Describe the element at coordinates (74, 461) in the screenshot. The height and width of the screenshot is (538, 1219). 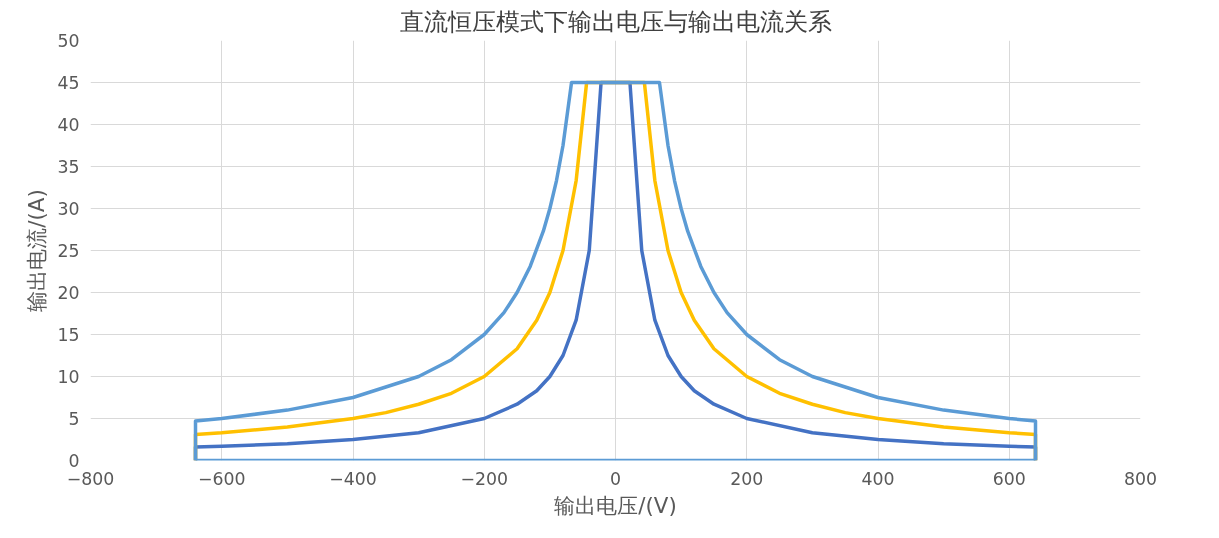
I see `y-tick-label: 0` at that location.